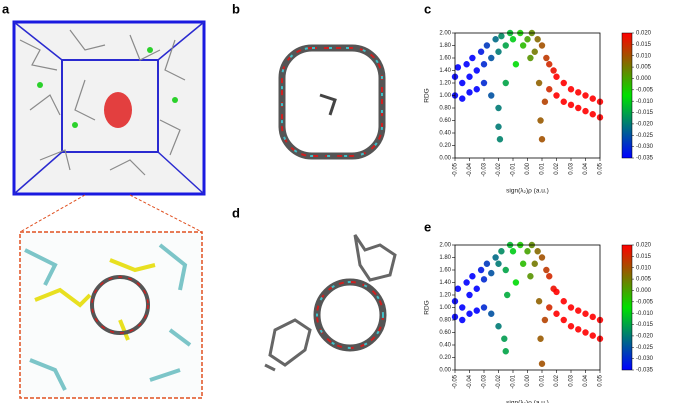  Describe the element at coordinates (427, 95) in the screenshot. I see `y-axis-label: RDG` at that location.